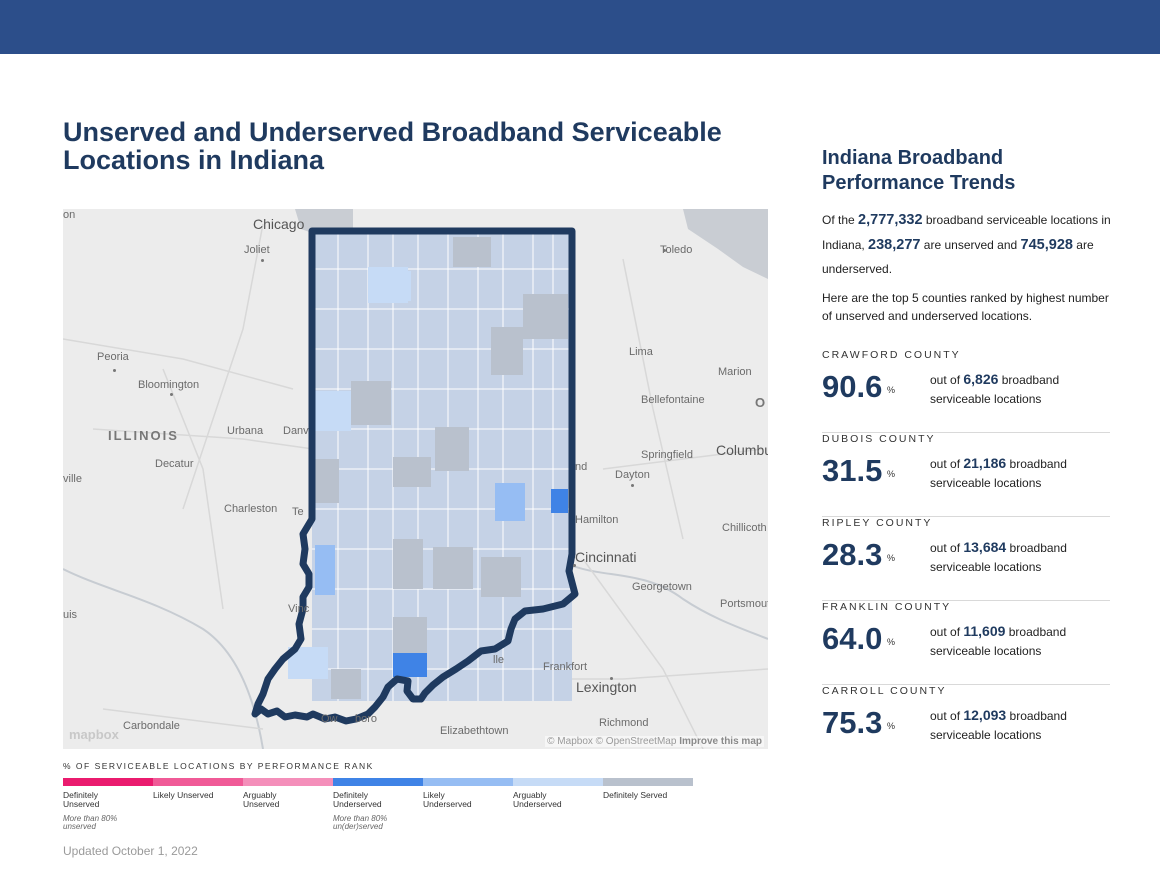 This screenshot has height=896, width=1160. What do you see at coordinates (329, 719) in the screenshot?
I see `map-label: Ow` at bounding box center [329, 719].